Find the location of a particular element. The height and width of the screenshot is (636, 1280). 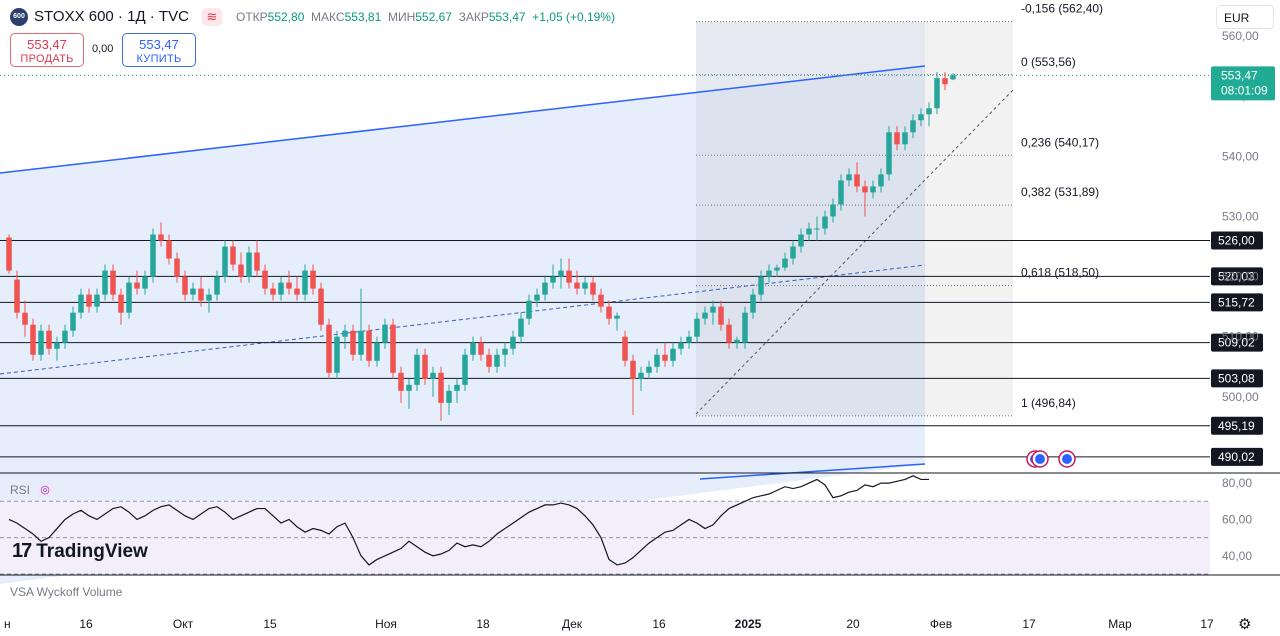

settings-gear-icon: ⚙ is located at coordinates (1245, 624).